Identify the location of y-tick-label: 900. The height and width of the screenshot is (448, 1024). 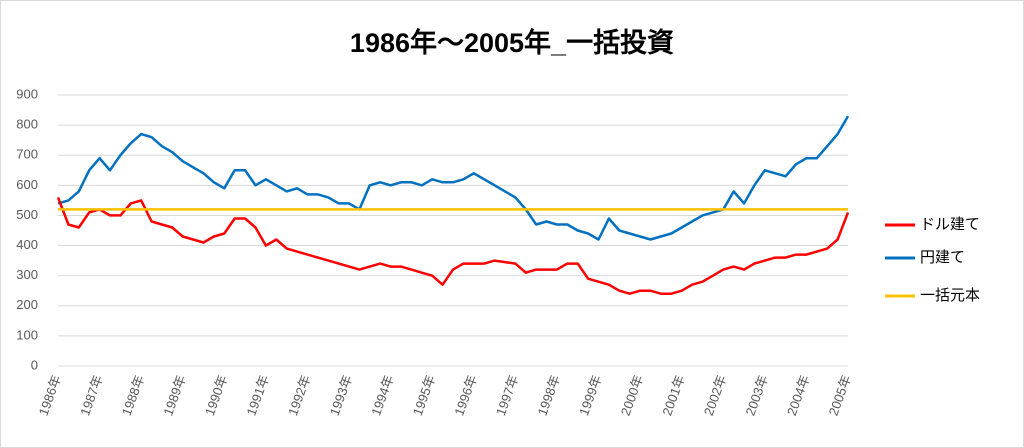
(27, 93).